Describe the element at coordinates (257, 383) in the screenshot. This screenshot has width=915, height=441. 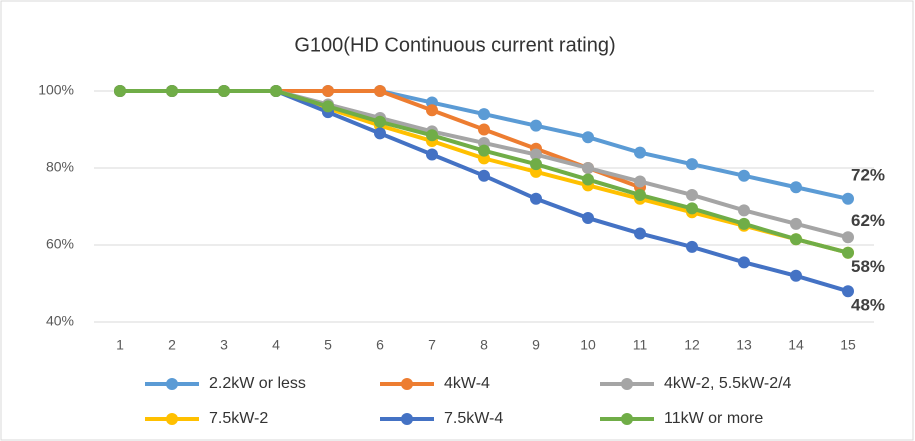
I see `legend-label: 2.2kW or less` at that location.